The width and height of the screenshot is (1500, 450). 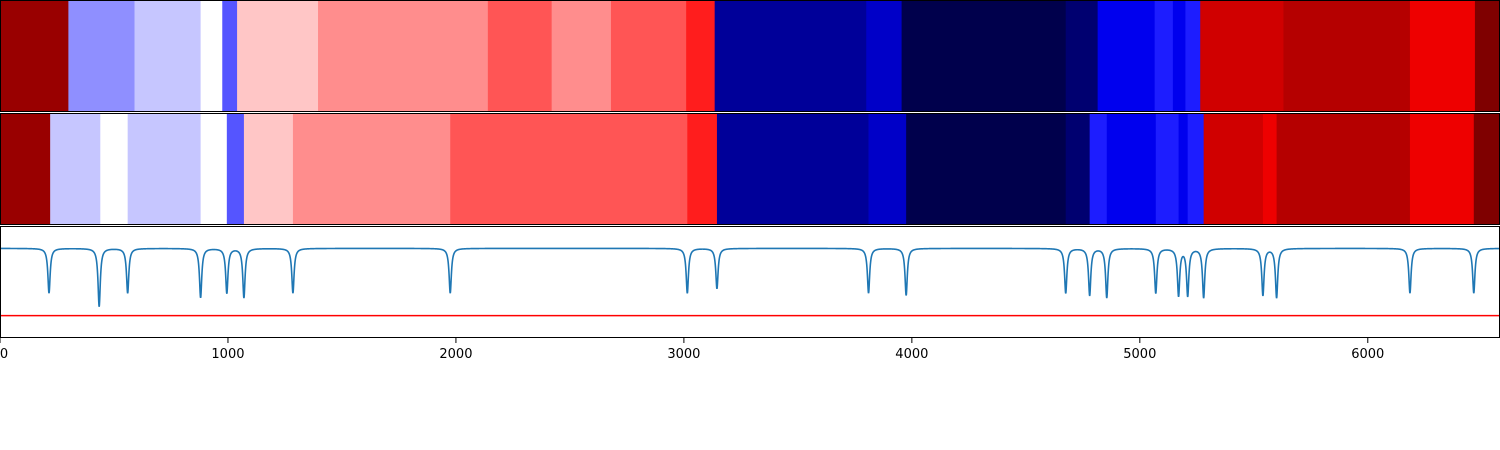 I want to click on x-tick-label-1: 1000, so click(x=227, y=354).